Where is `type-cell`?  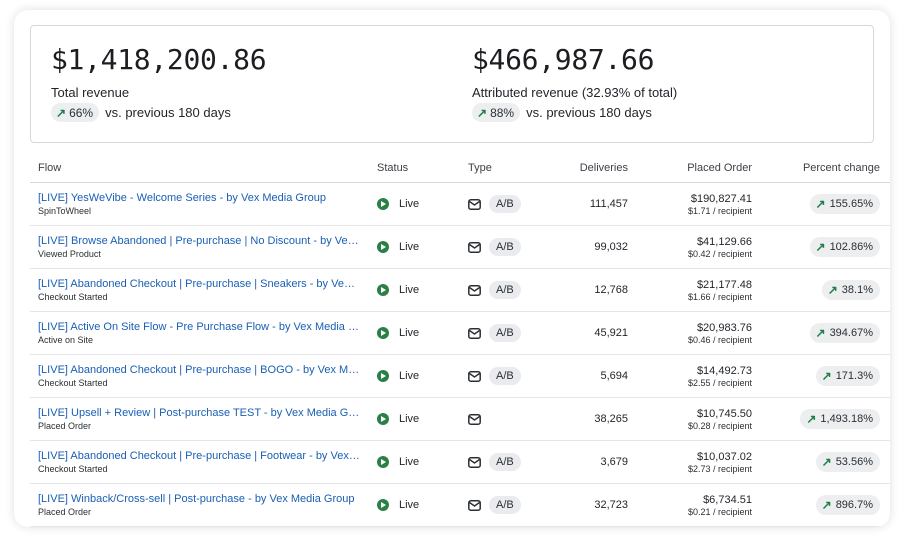
type-cell is located at coordinates (508, 419).